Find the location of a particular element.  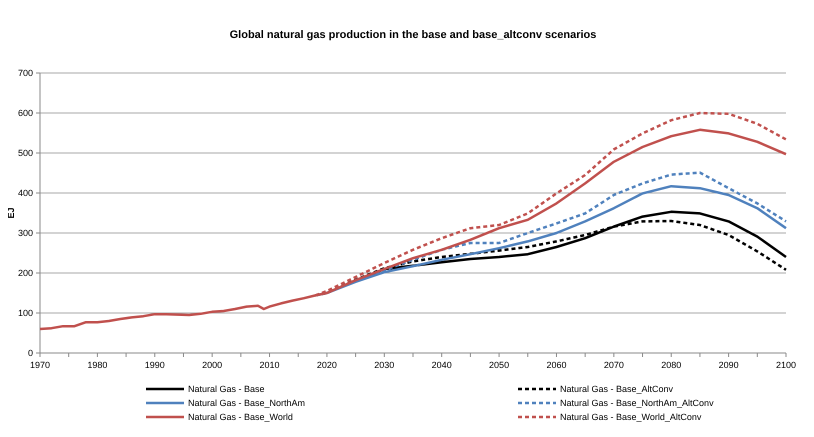

y-tick-label: 400 is located at coordinates (25, 193).